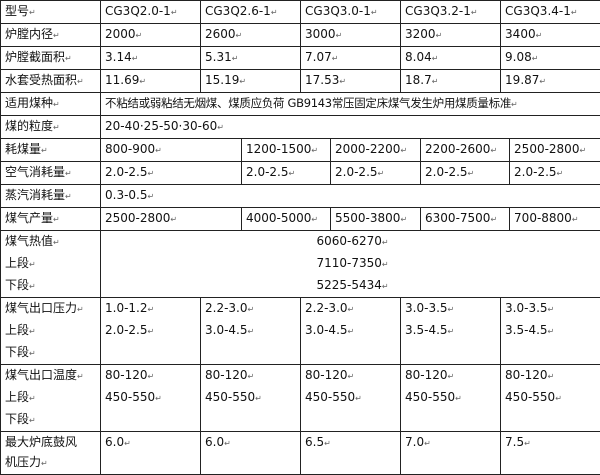 This screenshot has width=600, height=475. What do you see at coordinates (376, 150) in the screenshot?
I see `cell: 2000-2200` at bounding box center [376, 150].